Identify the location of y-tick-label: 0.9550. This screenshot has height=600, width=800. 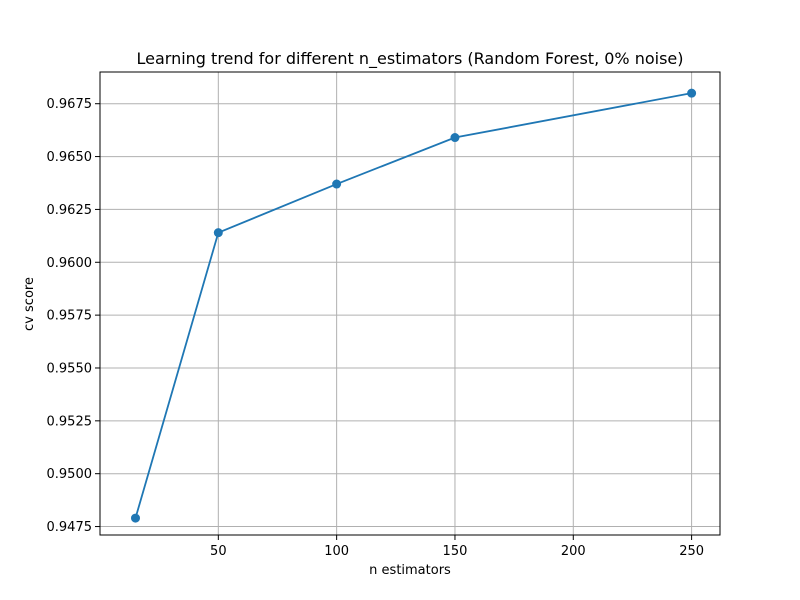
(70, 368).